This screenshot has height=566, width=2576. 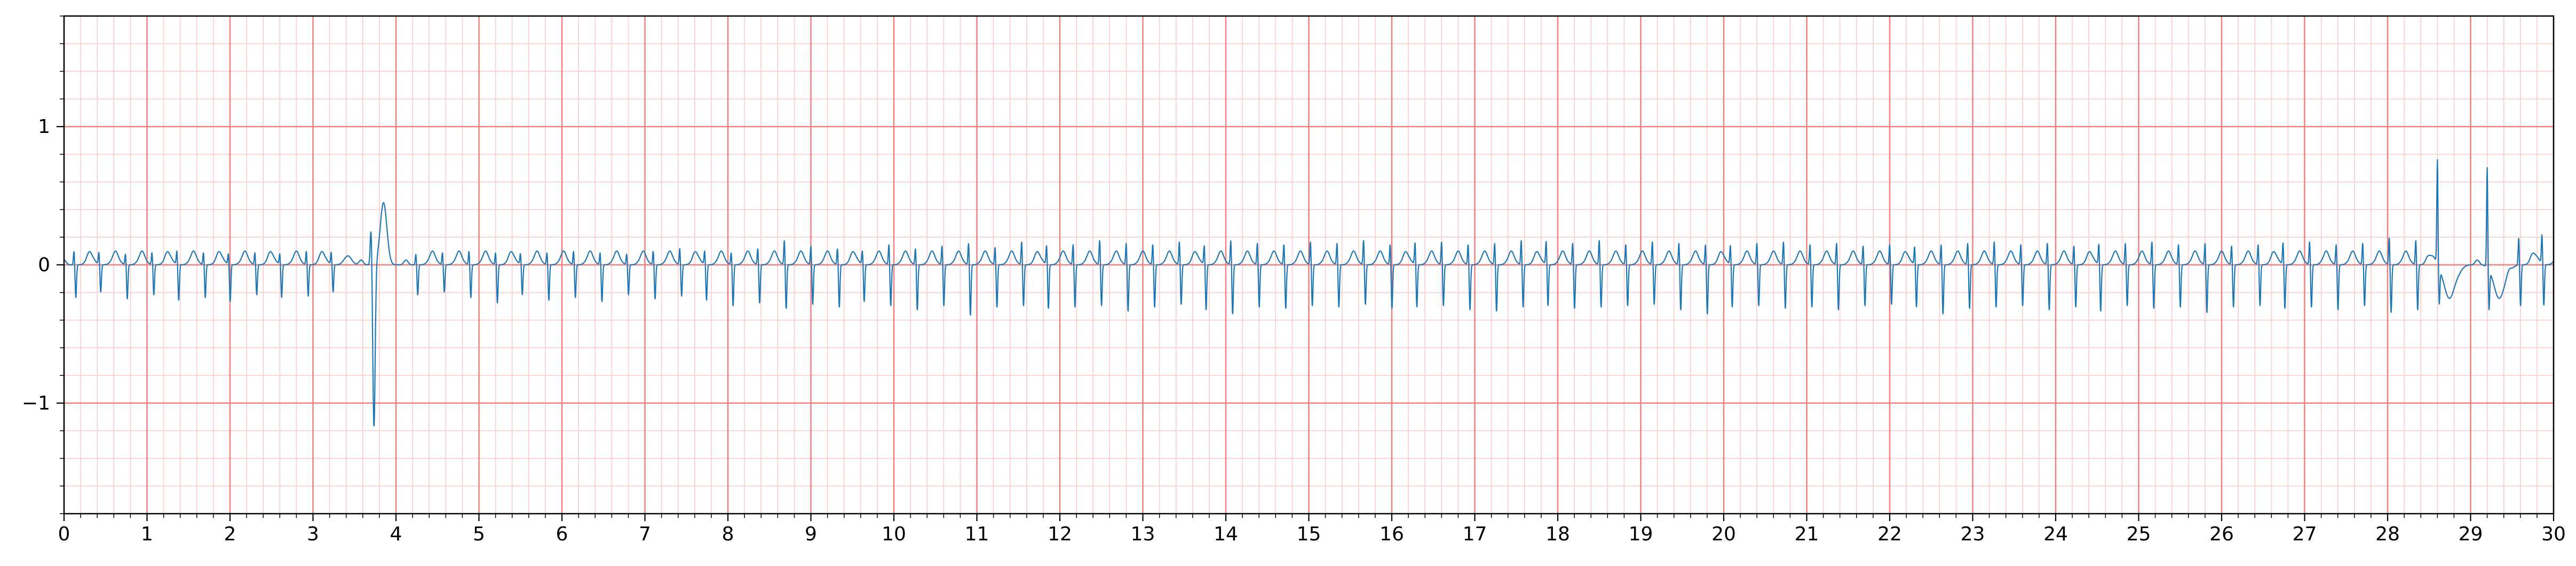 What do you see at coordinates (147, 534) in the screenshot?
I see `x-tick-label: 1` at bounding box center [147, 534].